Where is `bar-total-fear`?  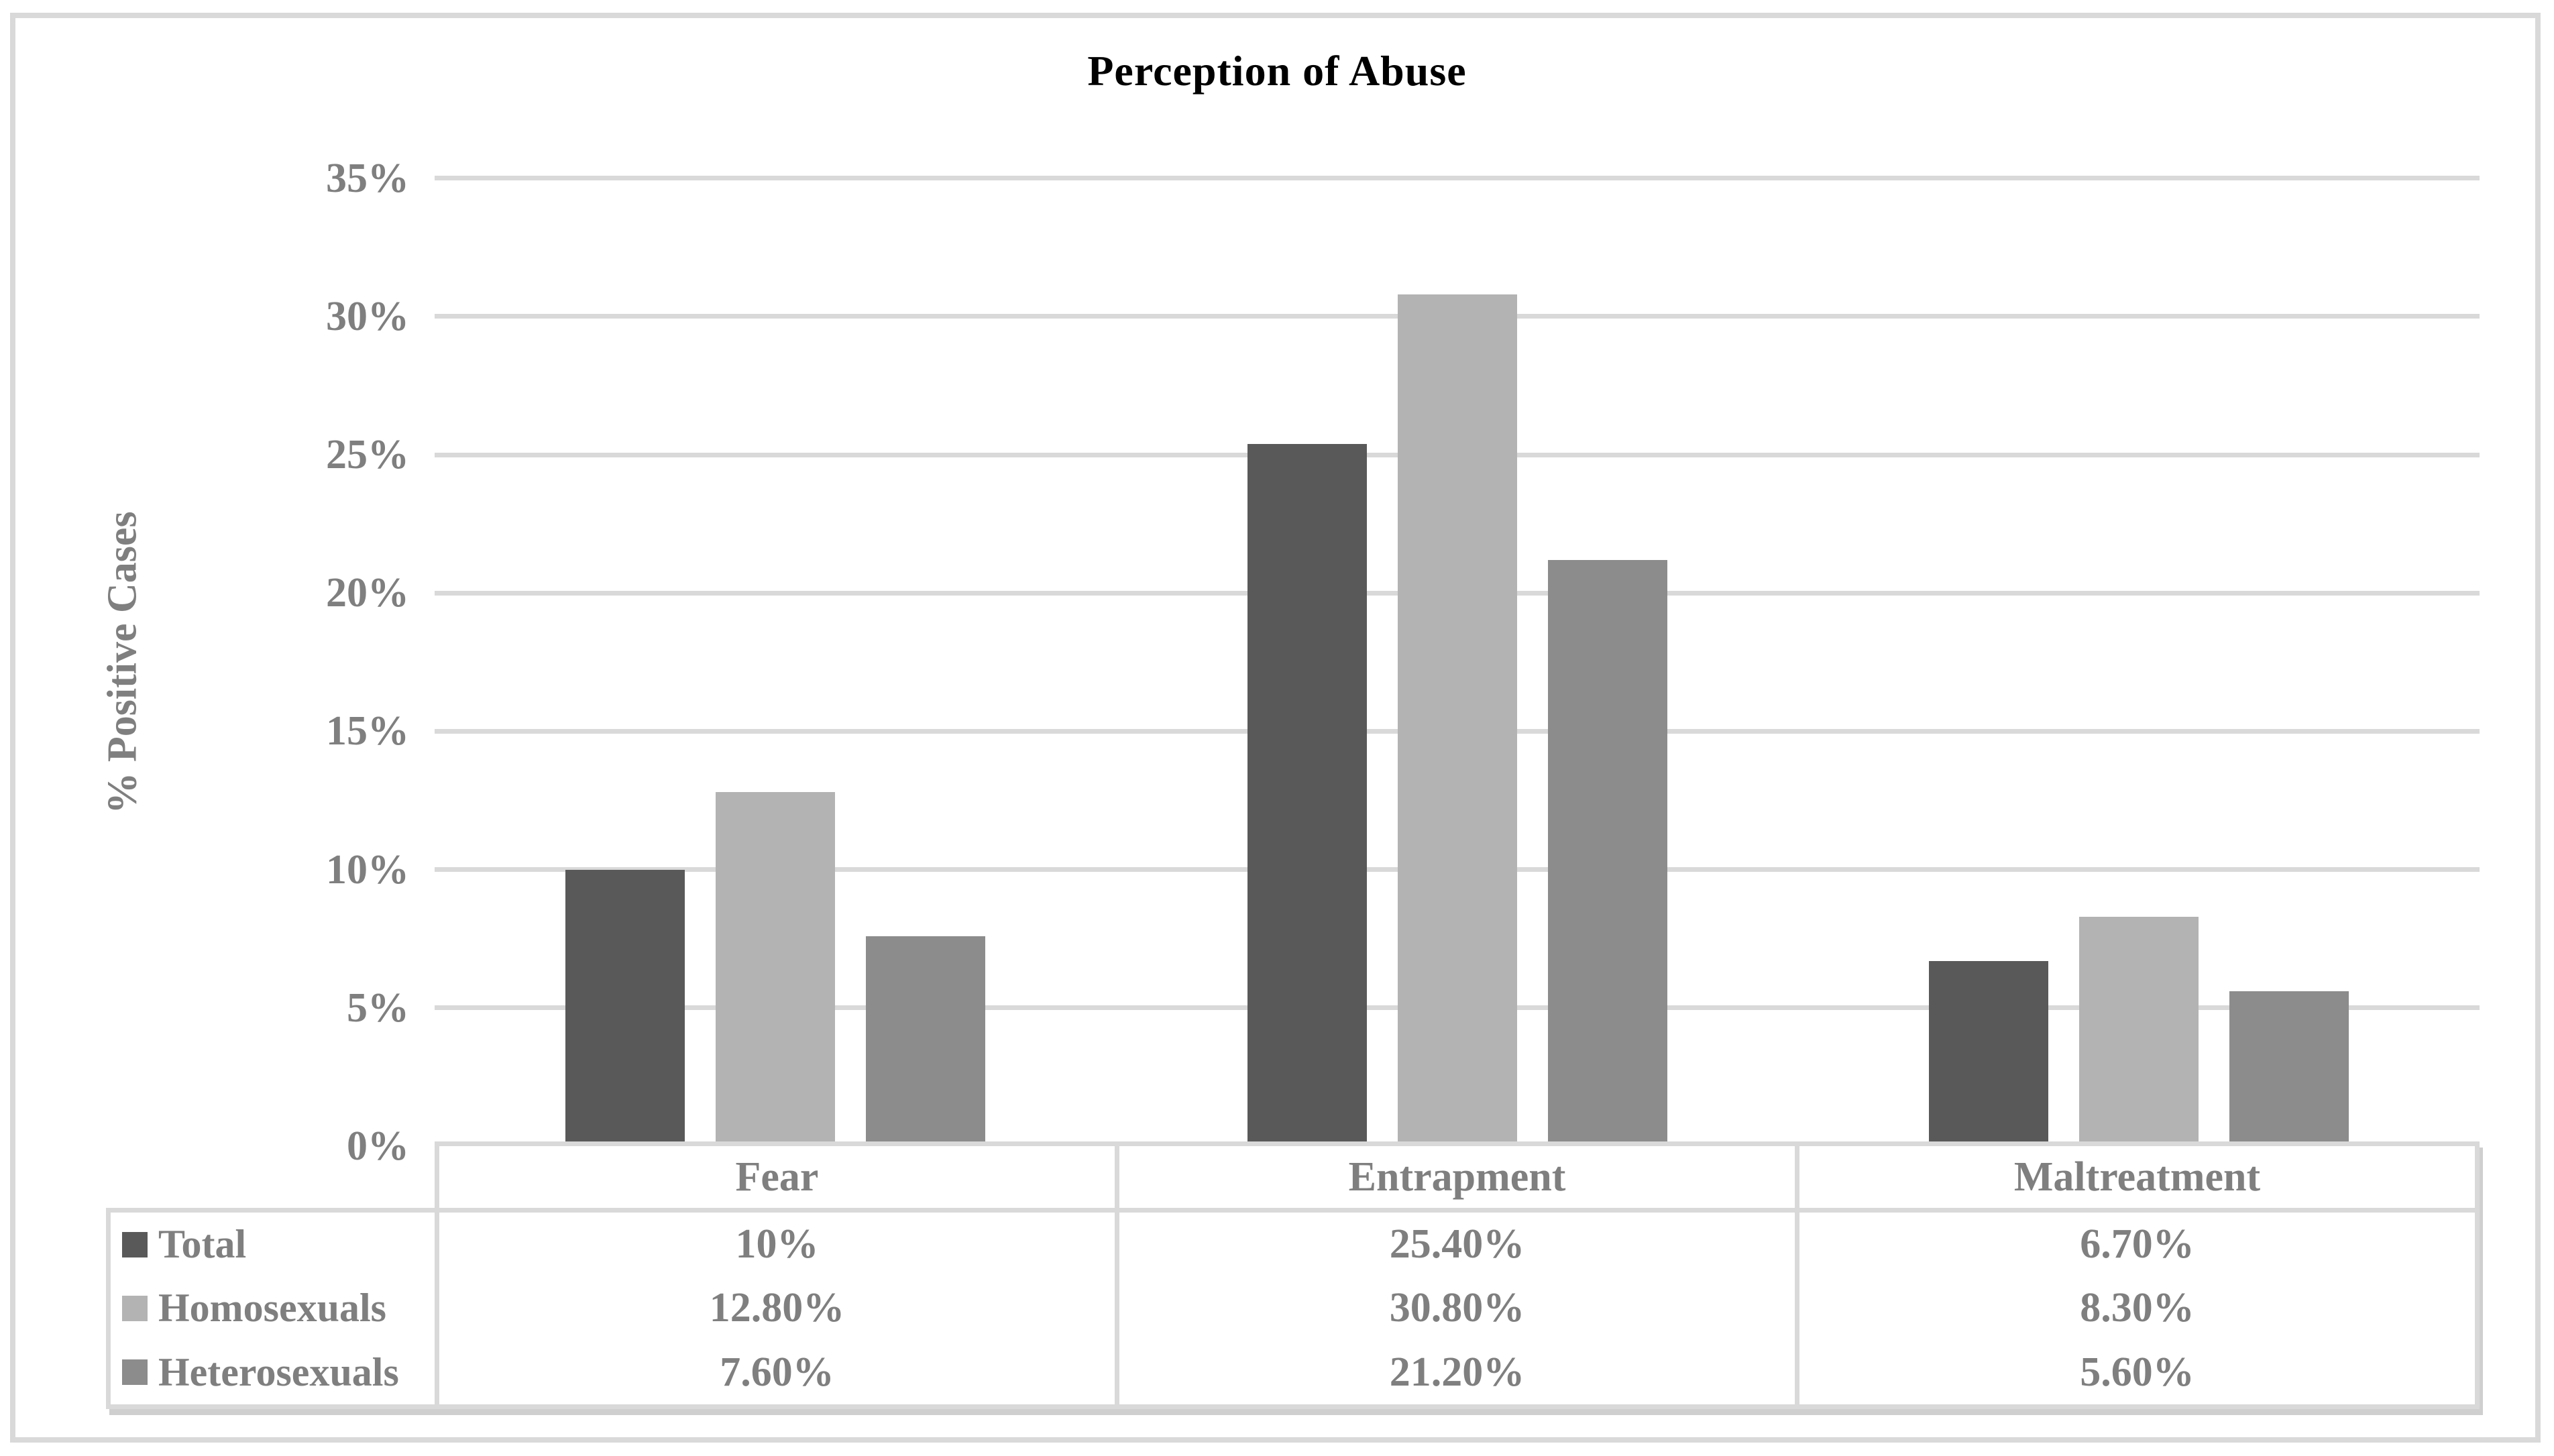 bar-total-fear is located at coordinates (625, 1007).